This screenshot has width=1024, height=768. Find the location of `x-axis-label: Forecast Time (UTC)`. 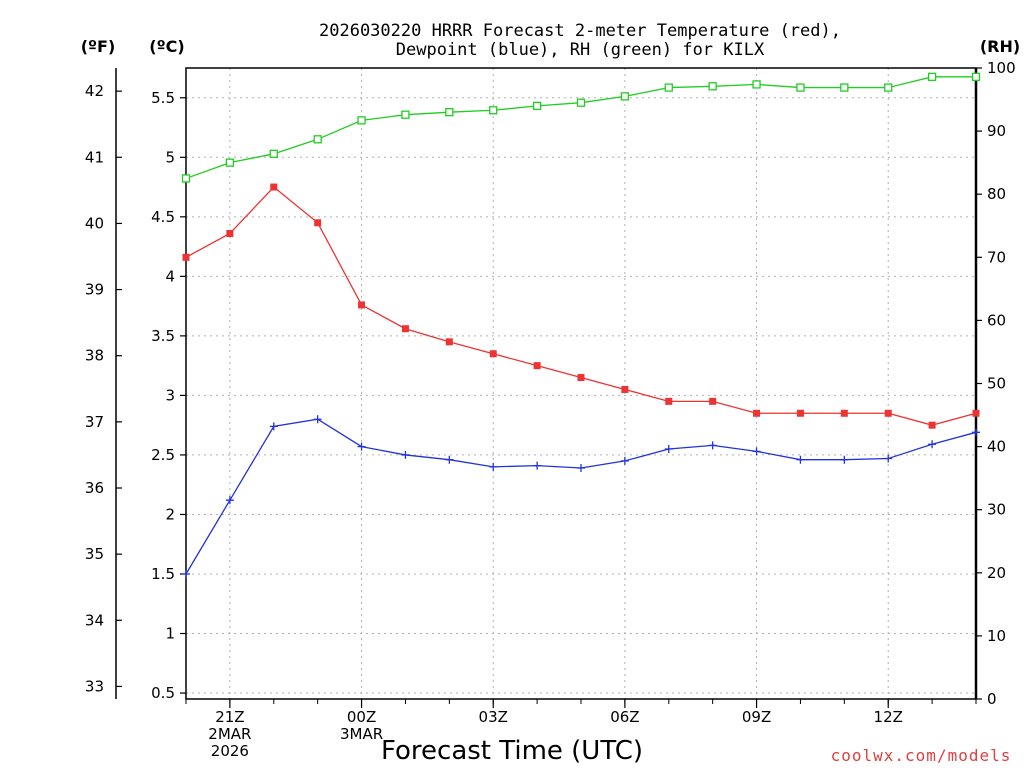

x-axis-label: Forecast Time (UTC) is located at coordinates (512, 751).